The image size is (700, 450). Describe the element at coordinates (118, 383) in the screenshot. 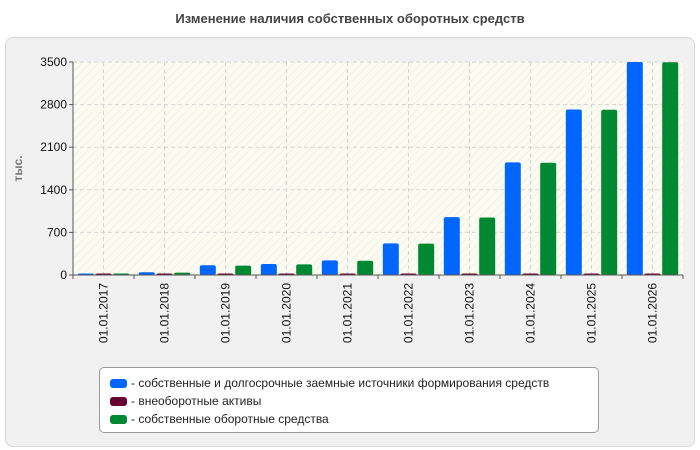

I see `legend-swatch-blue` at that location.